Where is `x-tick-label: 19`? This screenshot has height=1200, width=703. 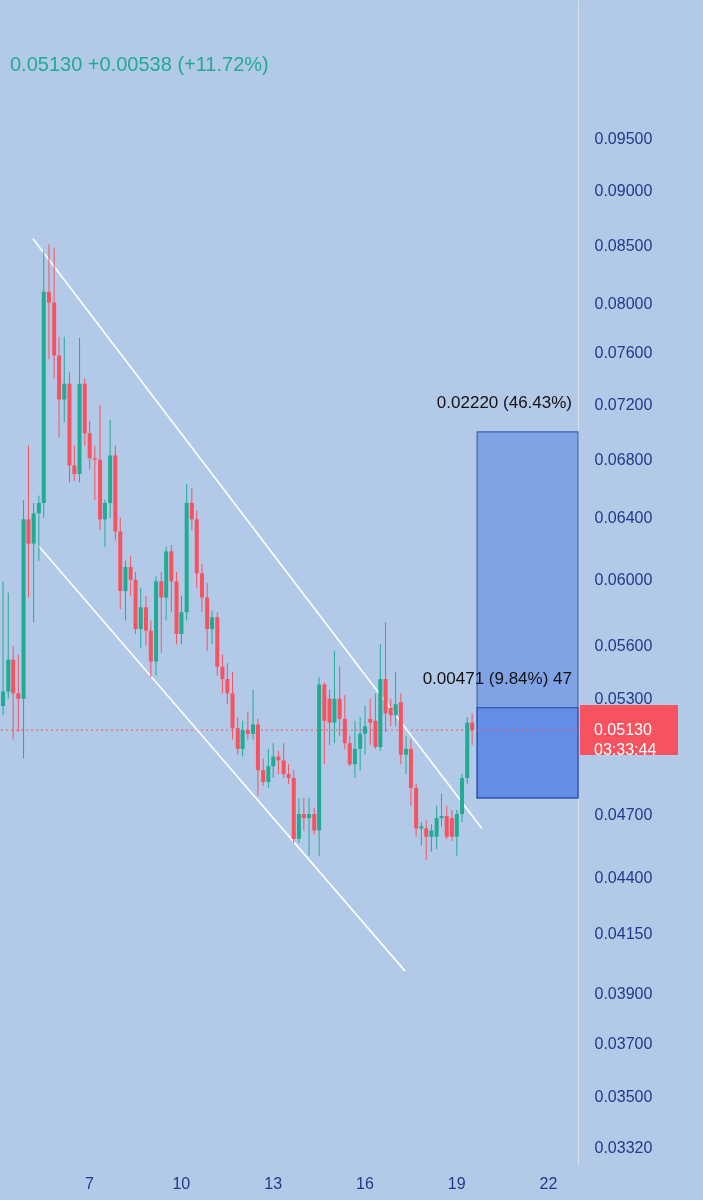 x-tick-label: 19 is located at coordinates (456, 1183).